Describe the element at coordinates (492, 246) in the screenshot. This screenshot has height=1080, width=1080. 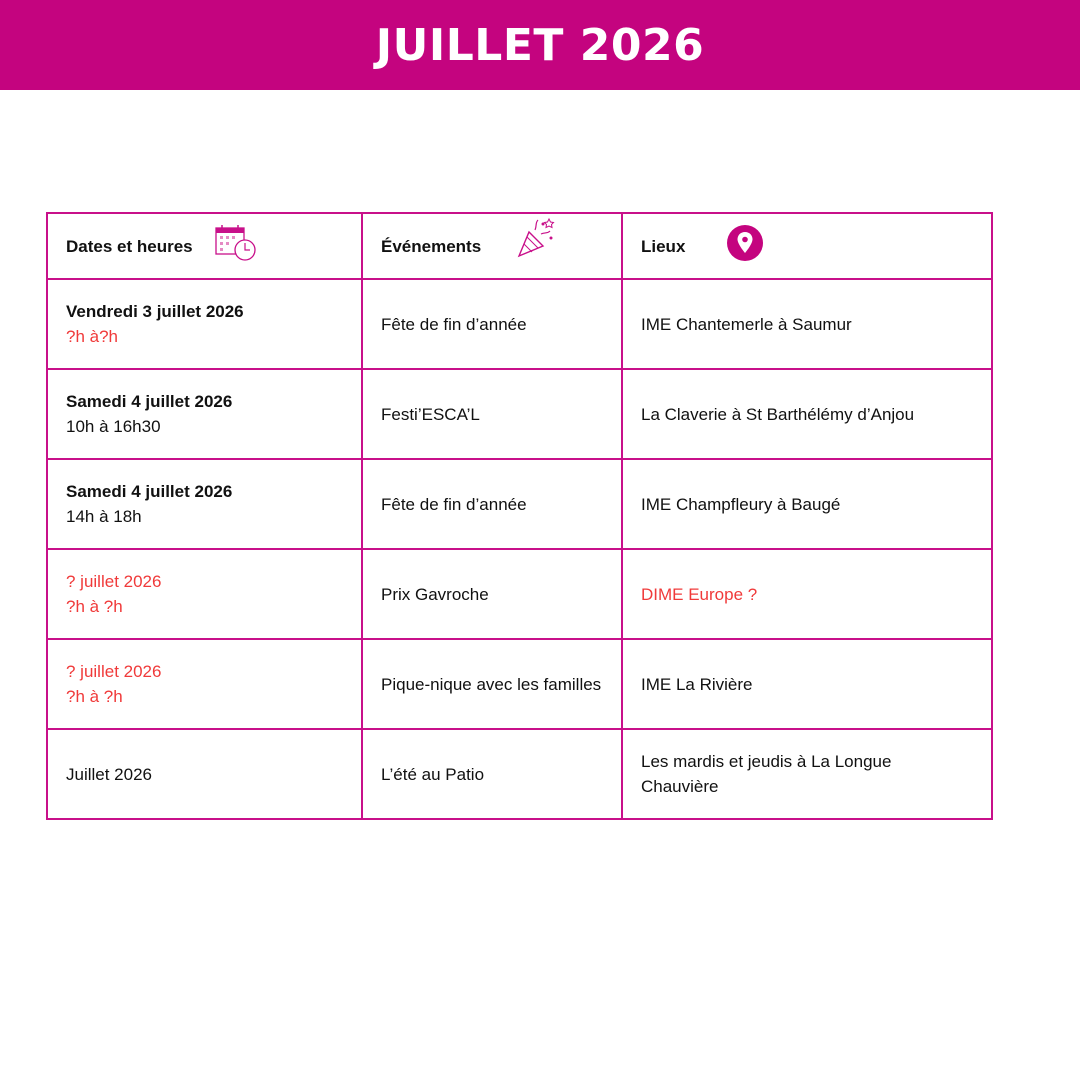
I see `header-events: Événements` at that location.